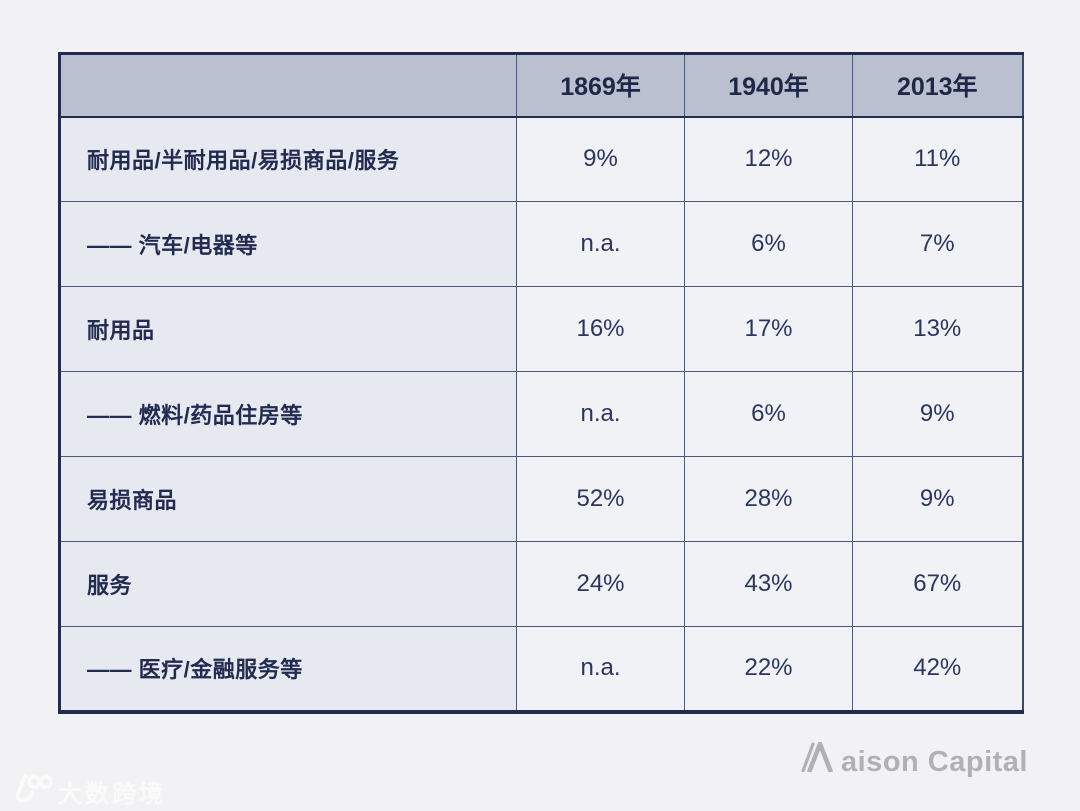 Image resolution: width=1080 pixels, height=811 pixels. I want to click on value-cell: 7%, so click(937, 244).